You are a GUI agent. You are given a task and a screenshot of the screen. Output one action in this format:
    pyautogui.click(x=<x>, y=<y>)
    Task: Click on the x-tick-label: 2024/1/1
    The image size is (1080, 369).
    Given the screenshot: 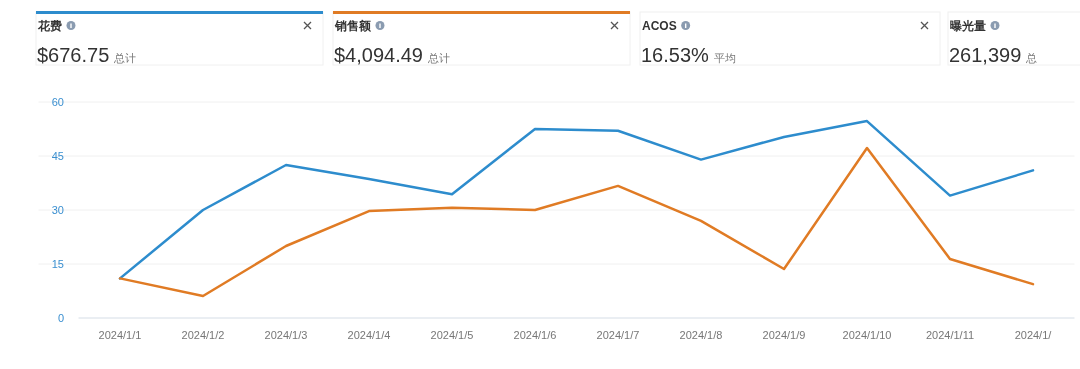 What is the action you would take?
    pyautogui.click(x=120, y=335)
    